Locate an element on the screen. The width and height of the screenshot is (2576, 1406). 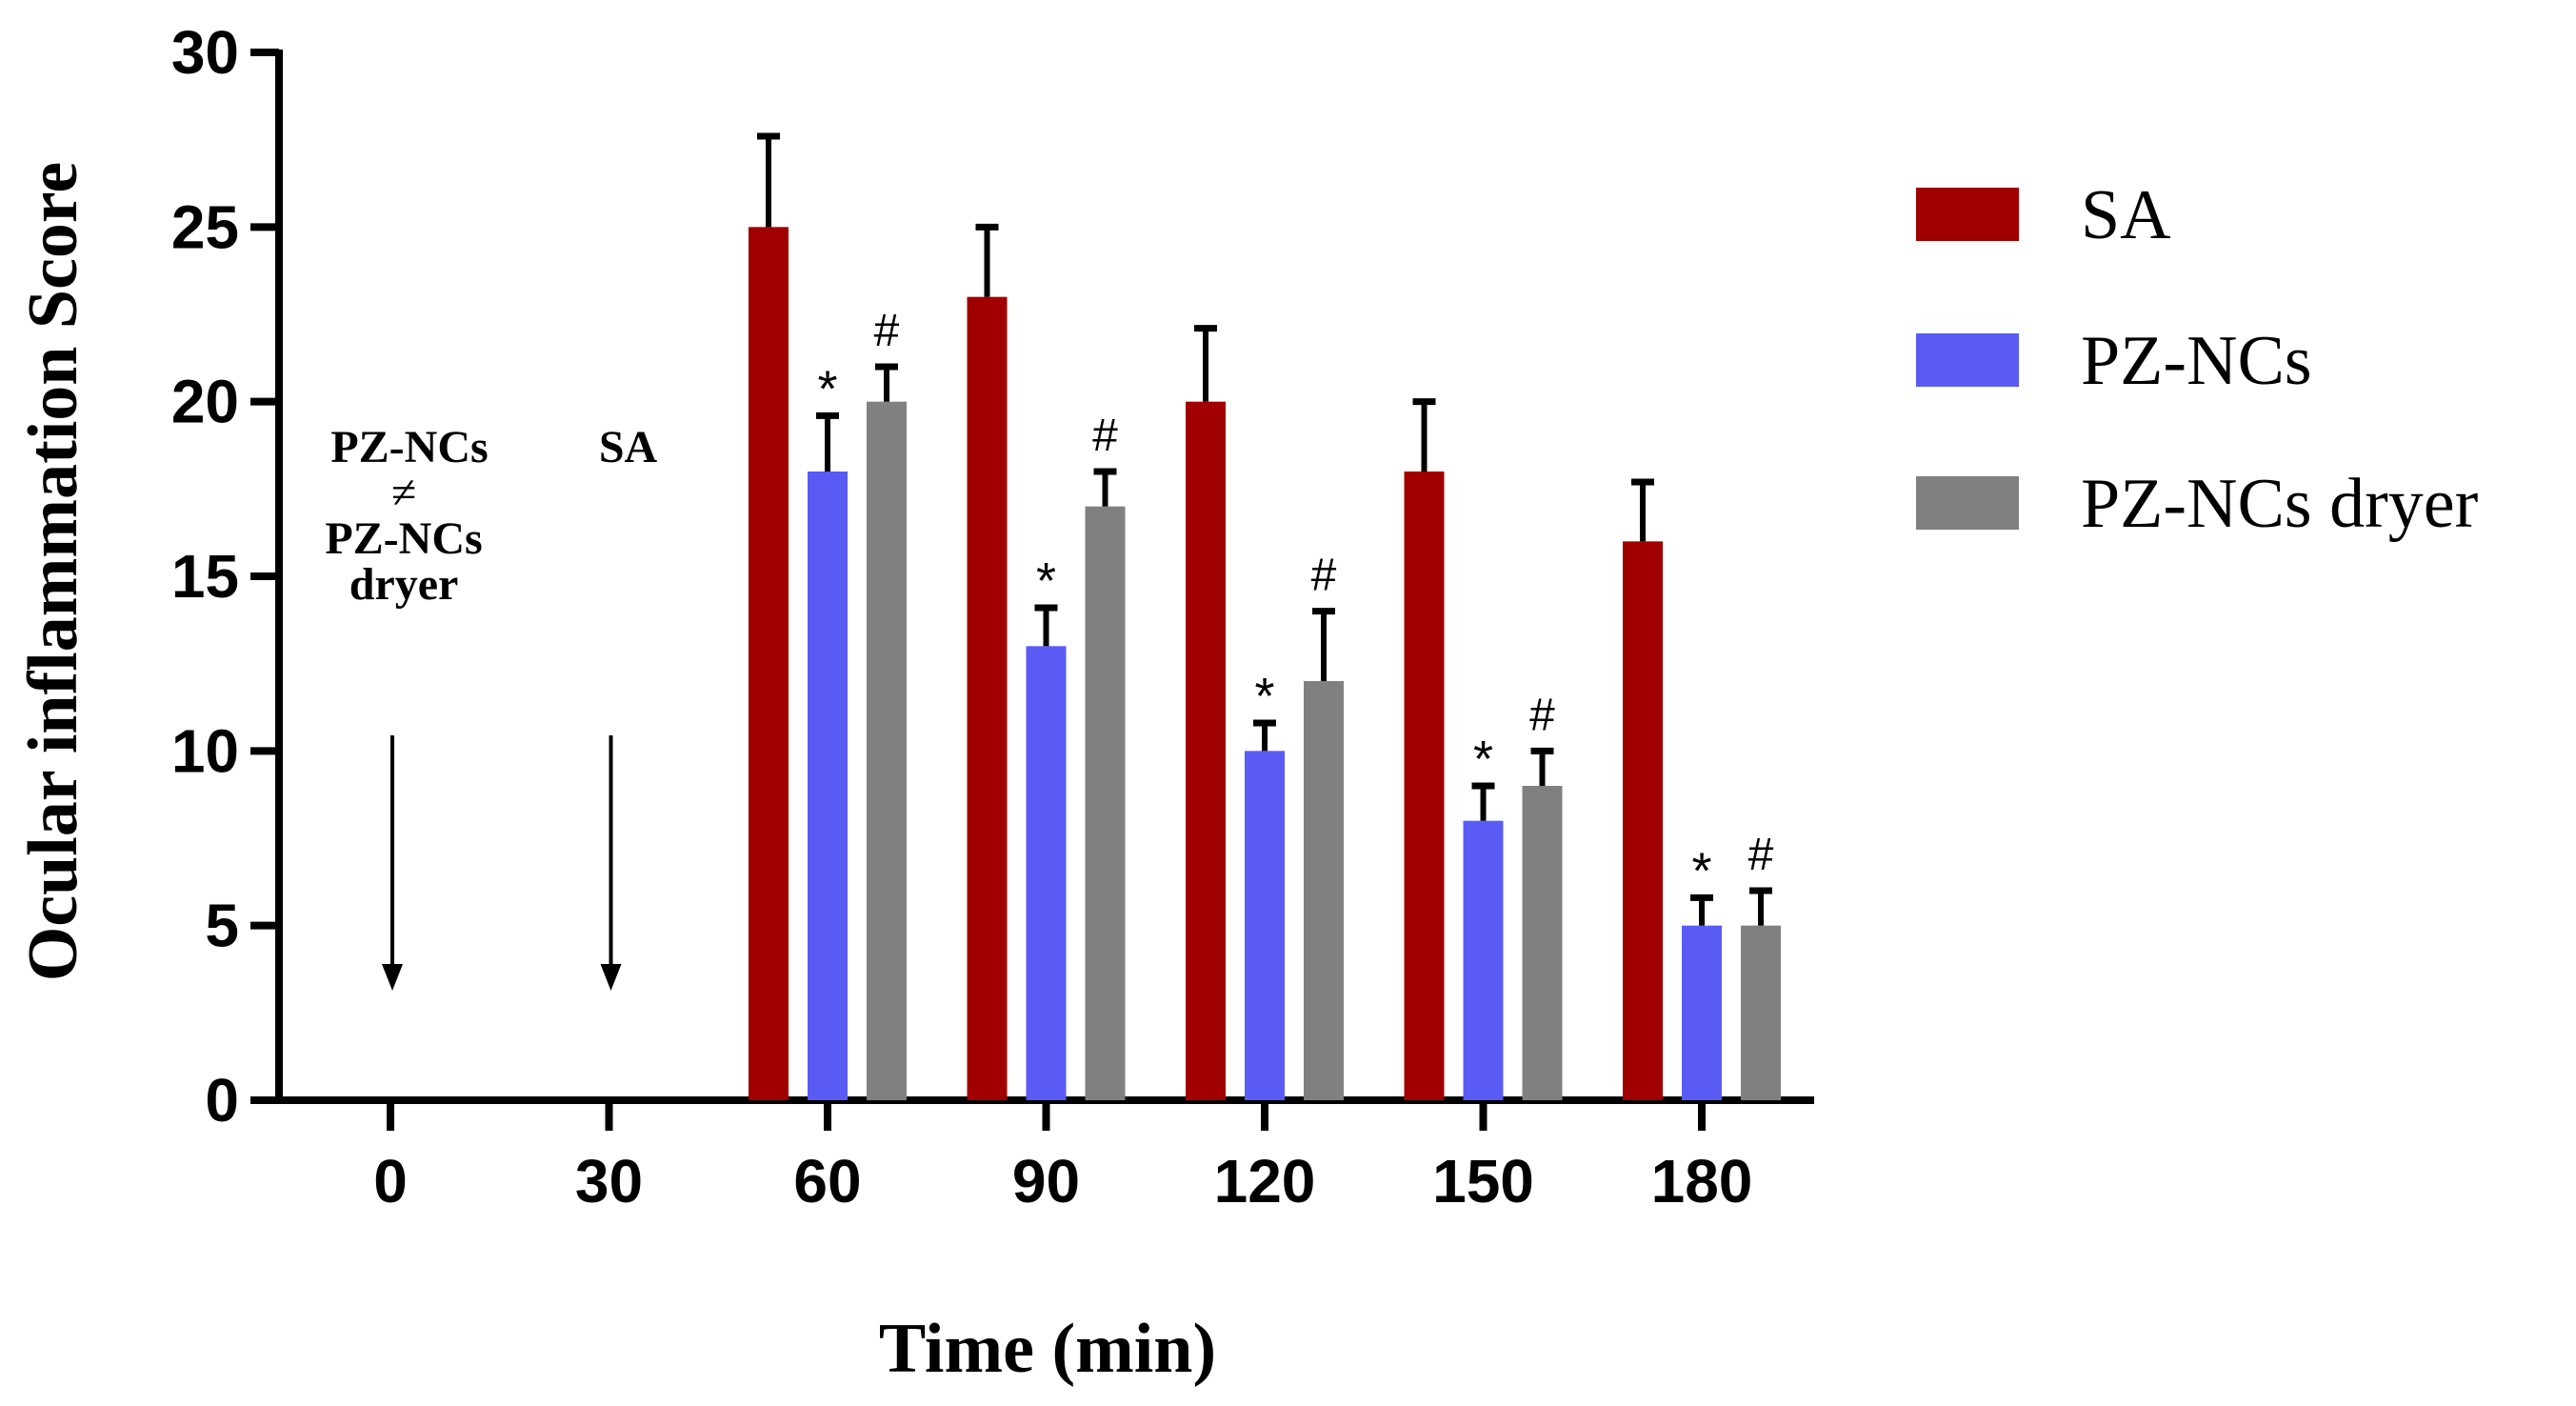
x-tick-label: 180 is located at coordinates (1702, 1181).